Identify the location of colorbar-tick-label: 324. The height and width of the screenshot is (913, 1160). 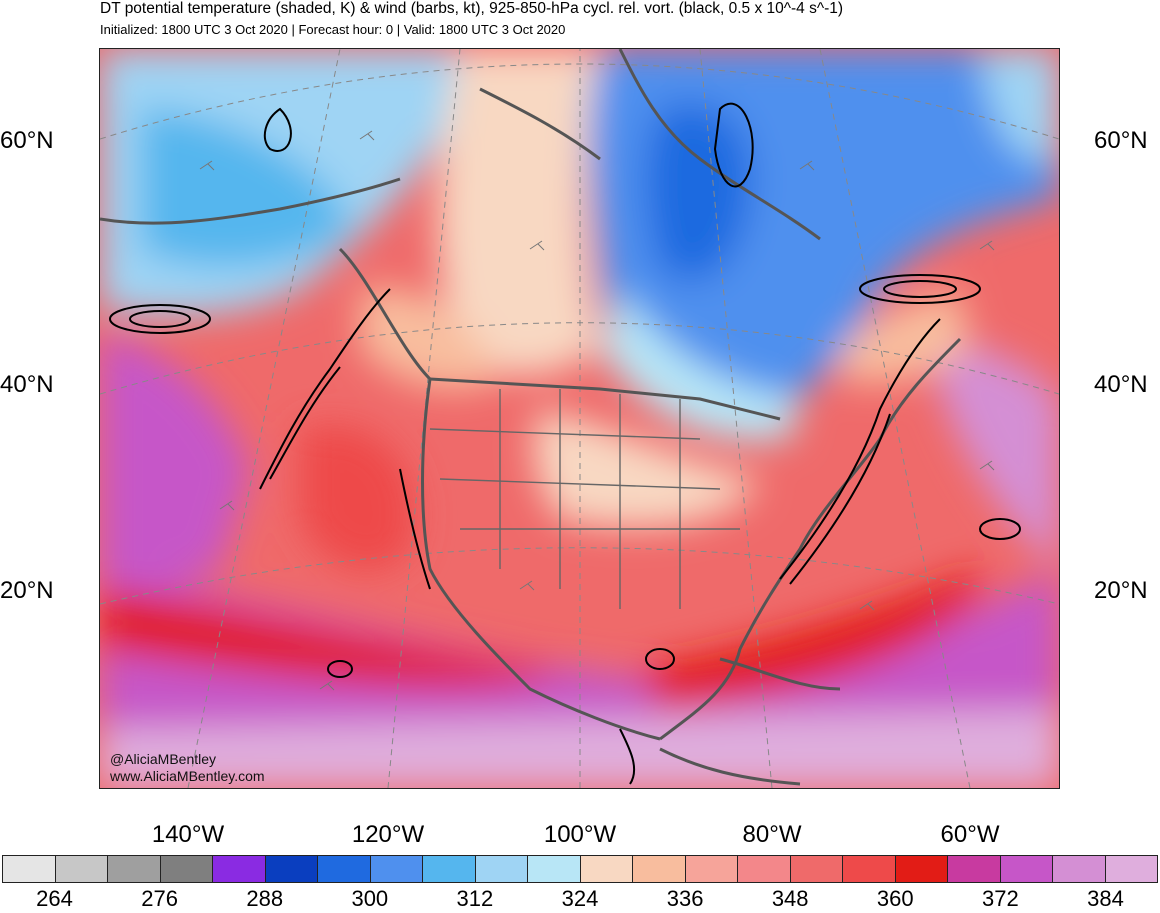
(580, 898).